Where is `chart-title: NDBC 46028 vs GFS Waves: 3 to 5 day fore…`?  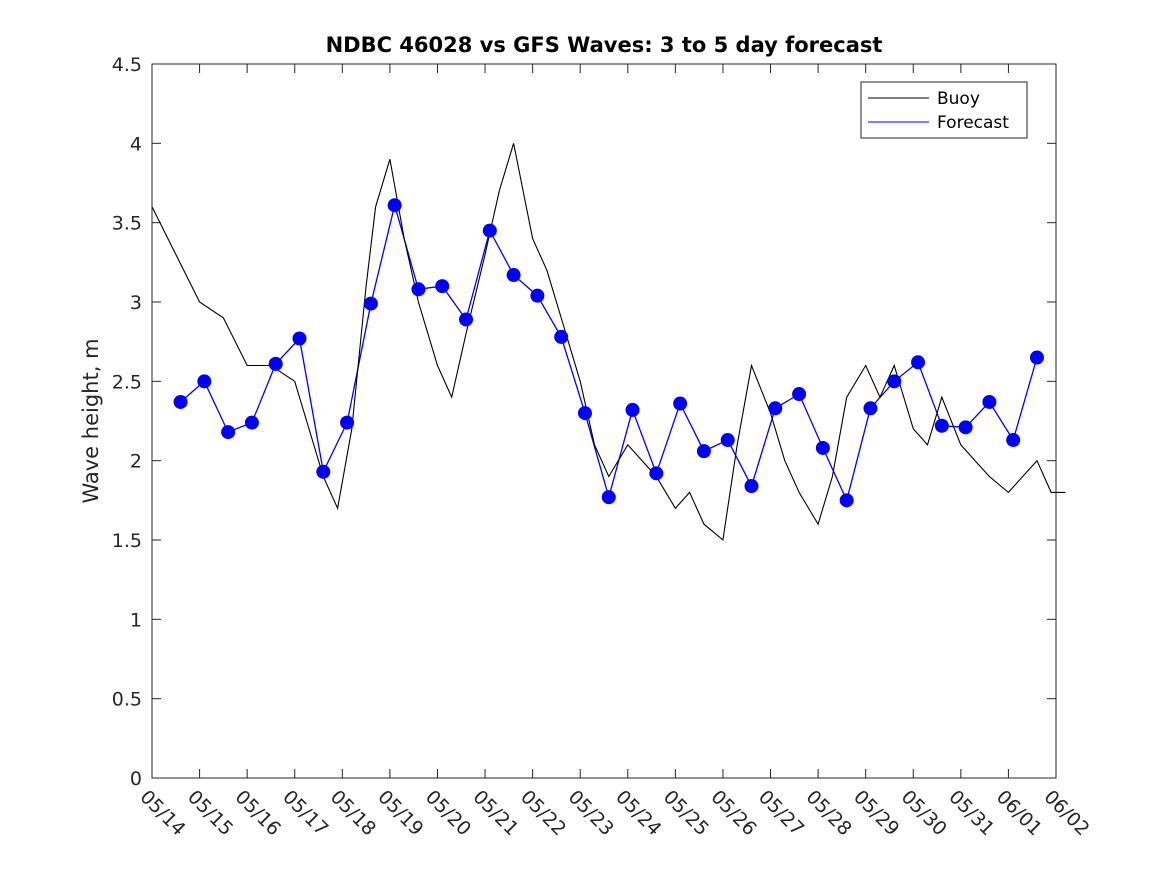 chart-title: NDBC 46028 vs GFS Waves: 3 to 5 day fore… is located at coordinates (604, 45).